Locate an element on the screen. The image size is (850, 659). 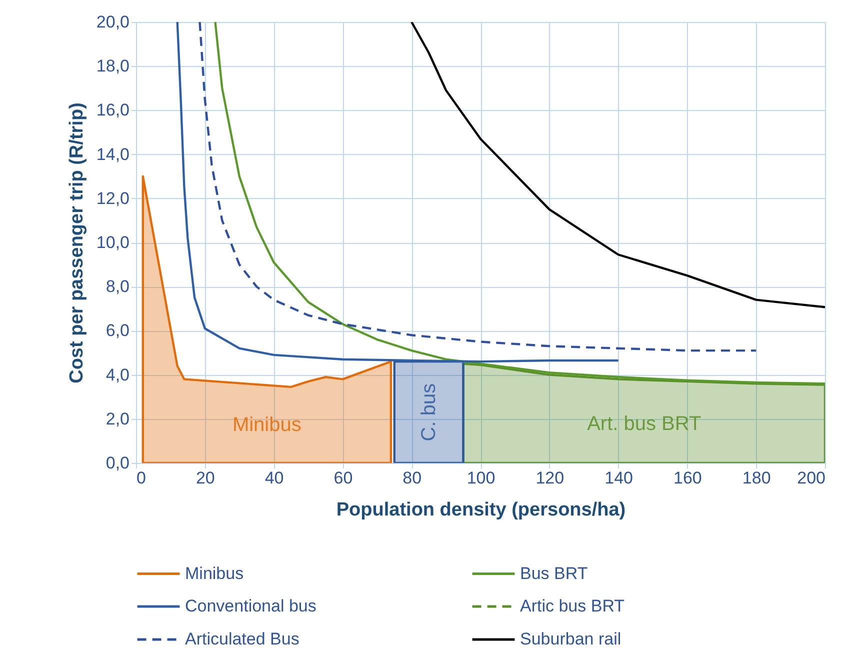
legend-label: Artic bus BRT is located at coordinates (572, 606).